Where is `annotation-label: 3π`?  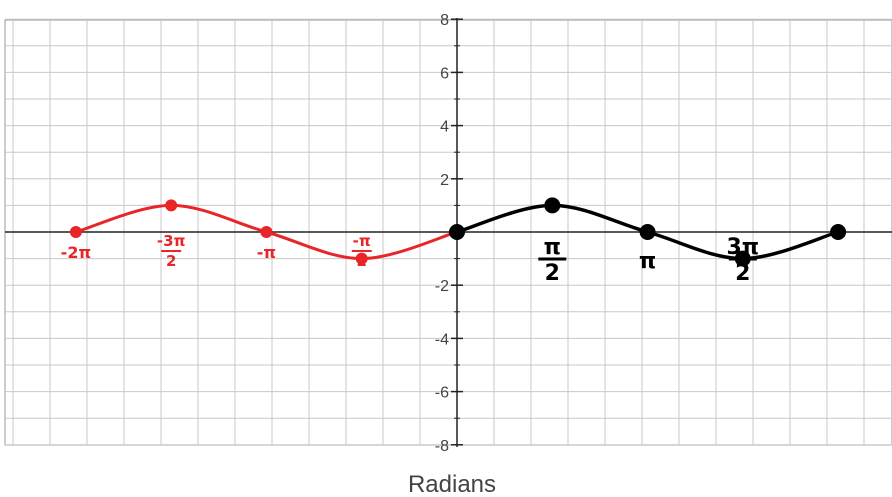 annotation-label: 3π is located at coordinates (742, 247).